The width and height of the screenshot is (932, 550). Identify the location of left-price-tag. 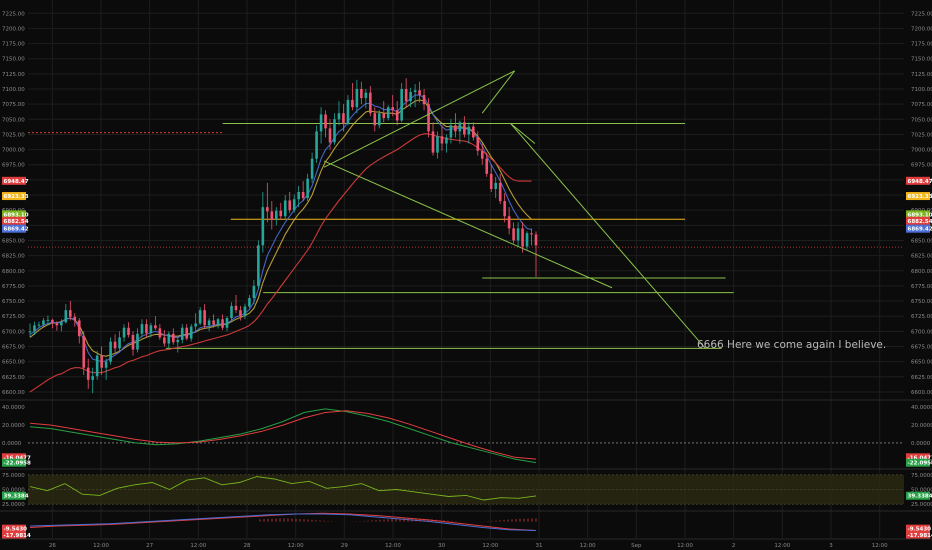
(14, 180).